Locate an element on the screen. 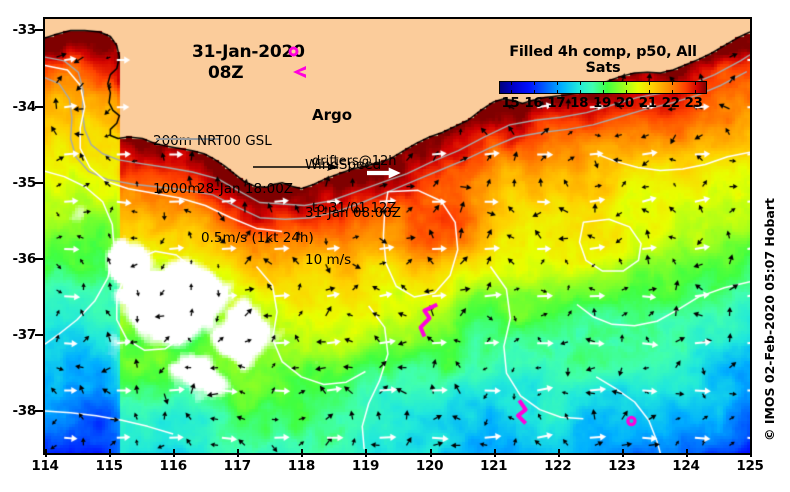 Image resolution: width=790 pixels, height=492 pixels. time-line: 08Z is located at coordinates (226, 73).